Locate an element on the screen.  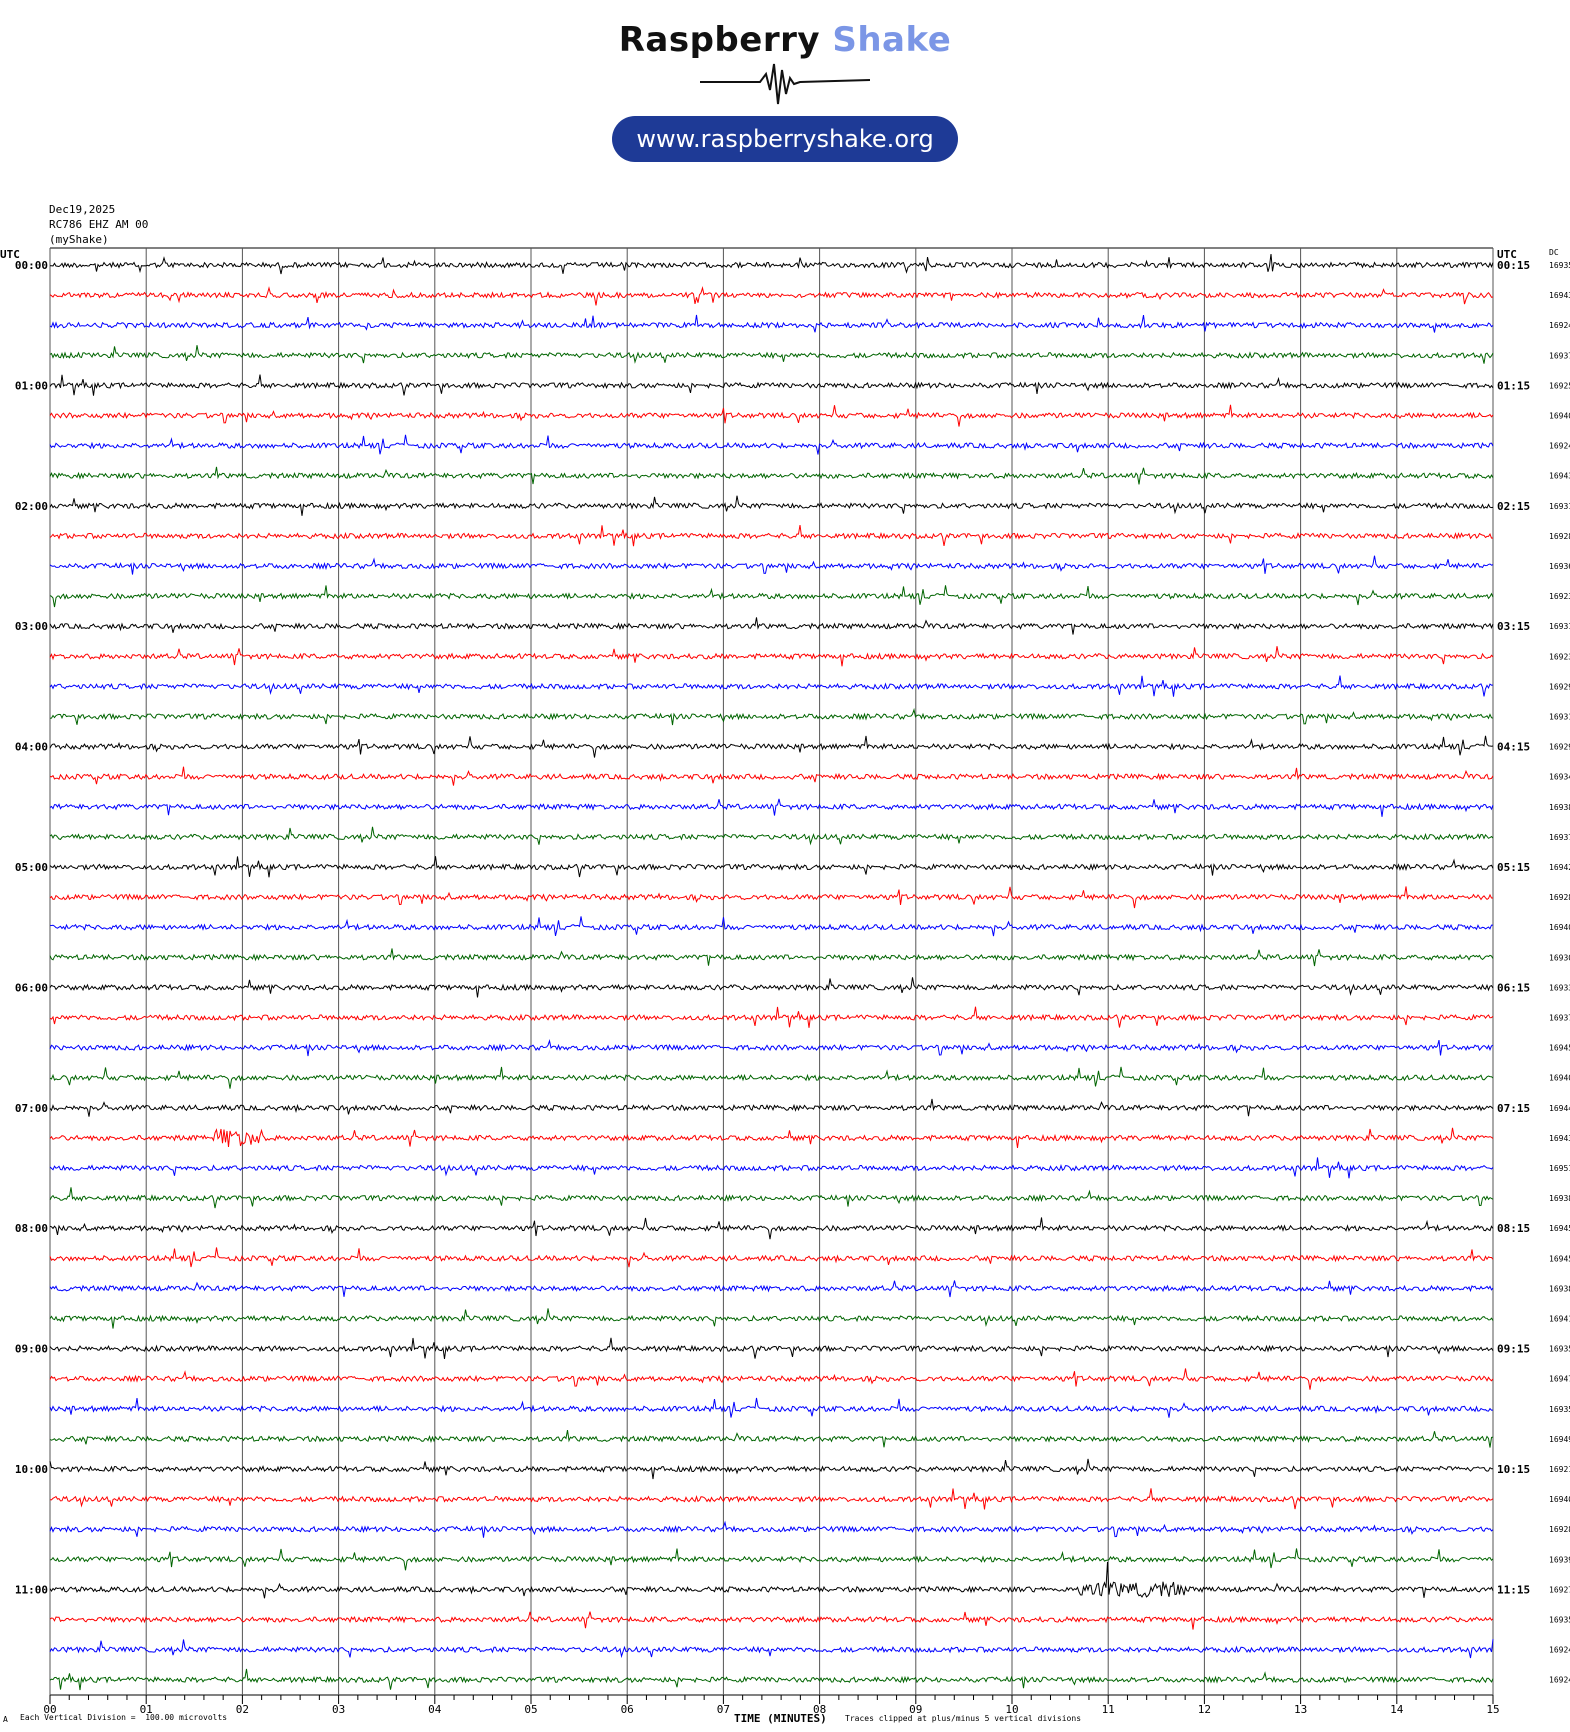
x-tick-label: 11 is located at coordinates (1108, 1709).